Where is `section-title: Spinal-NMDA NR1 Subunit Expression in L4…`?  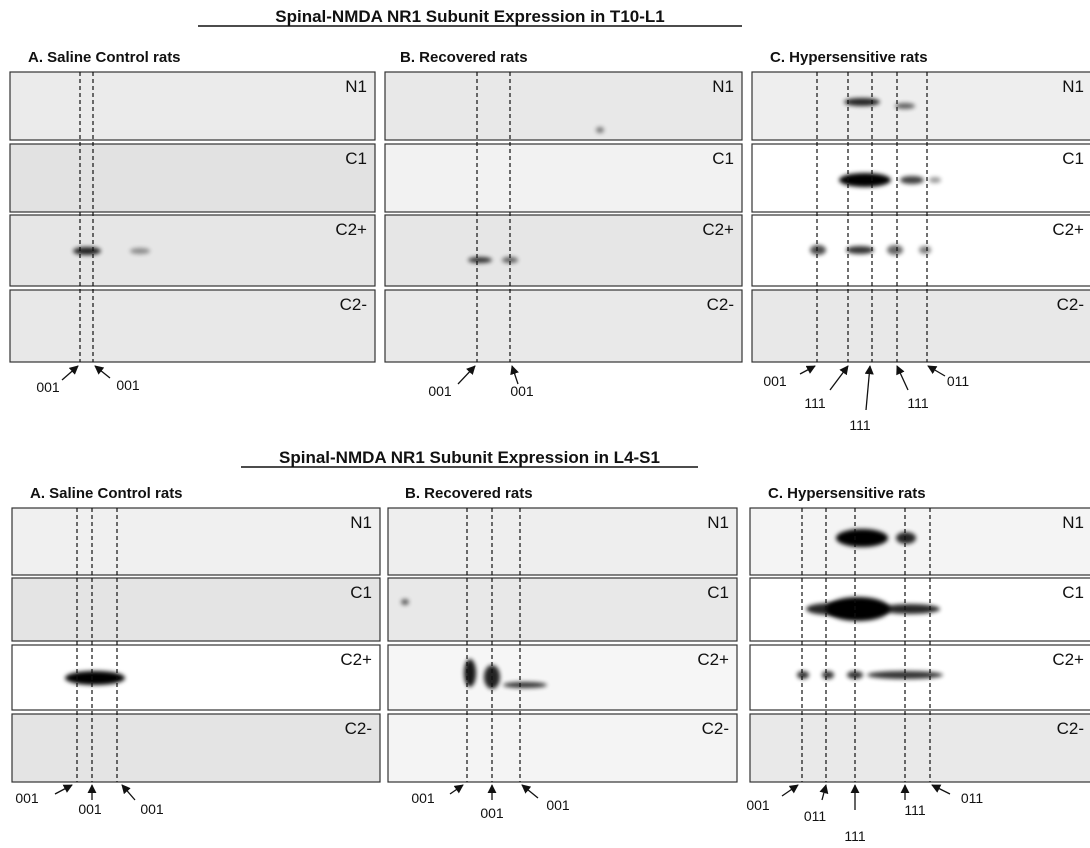
section-title: Spinal-NMDA NR1 Subunit Expression in L4… is located at coordinates (469, 457).